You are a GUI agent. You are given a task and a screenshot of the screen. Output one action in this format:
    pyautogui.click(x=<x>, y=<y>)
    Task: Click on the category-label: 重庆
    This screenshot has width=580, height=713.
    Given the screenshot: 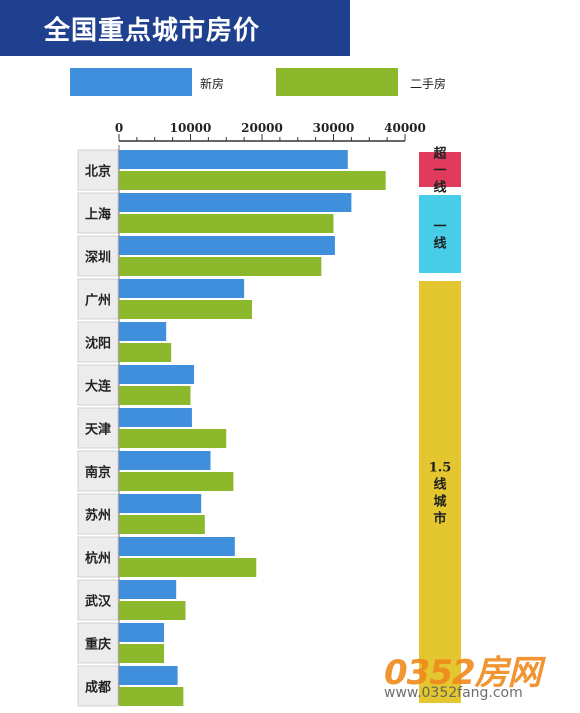 What is the action you would take?
    pyautogui.click(x=98, y=645)
    